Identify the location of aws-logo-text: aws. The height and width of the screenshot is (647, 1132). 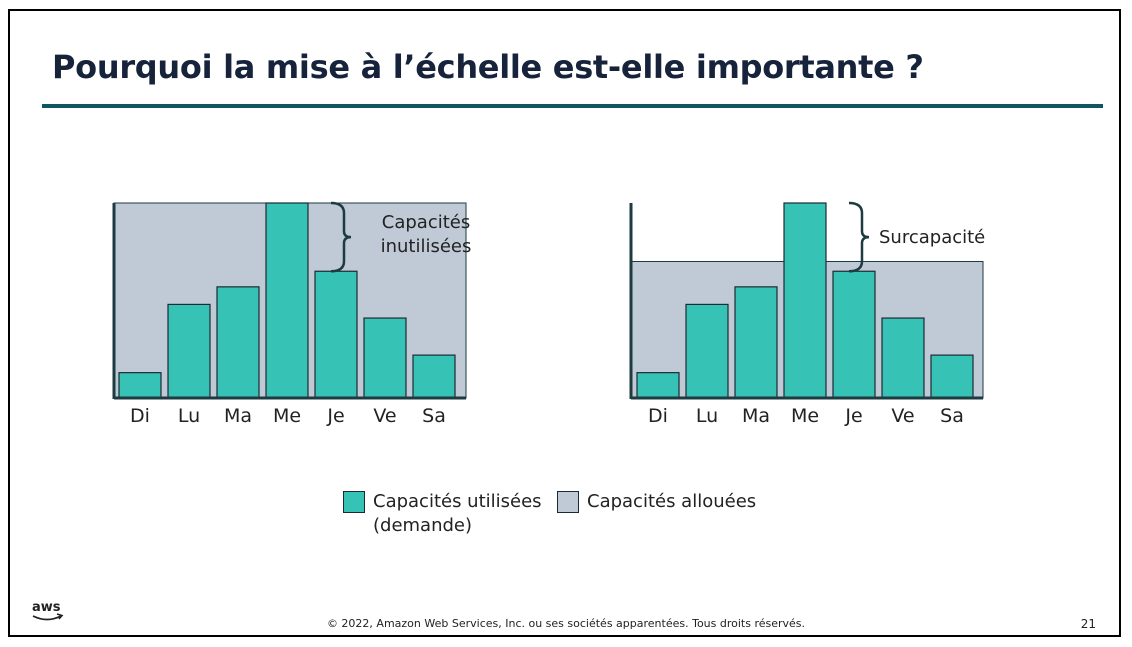
(46, 607).